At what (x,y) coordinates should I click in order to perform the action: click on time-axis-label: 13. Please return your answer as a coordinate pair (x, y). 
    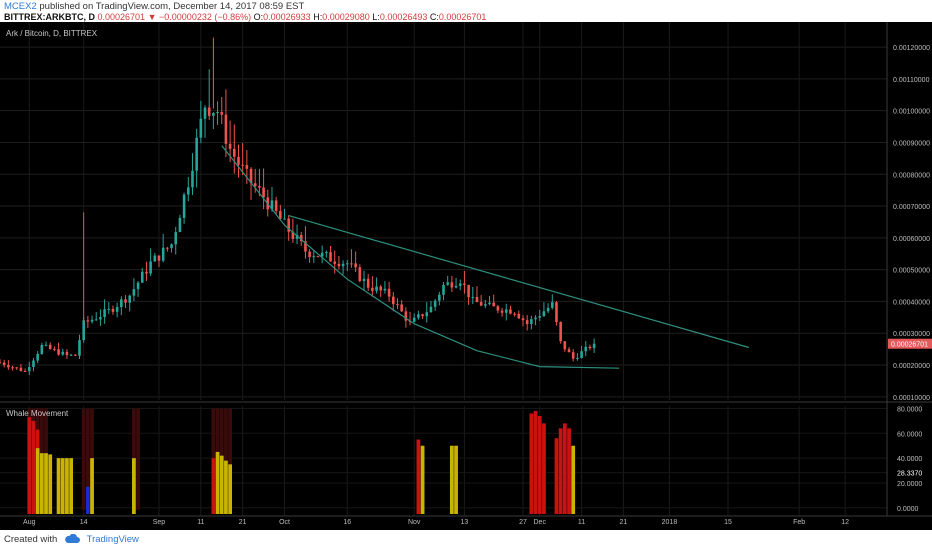
    Looking at the image, I should click on (465, 522).